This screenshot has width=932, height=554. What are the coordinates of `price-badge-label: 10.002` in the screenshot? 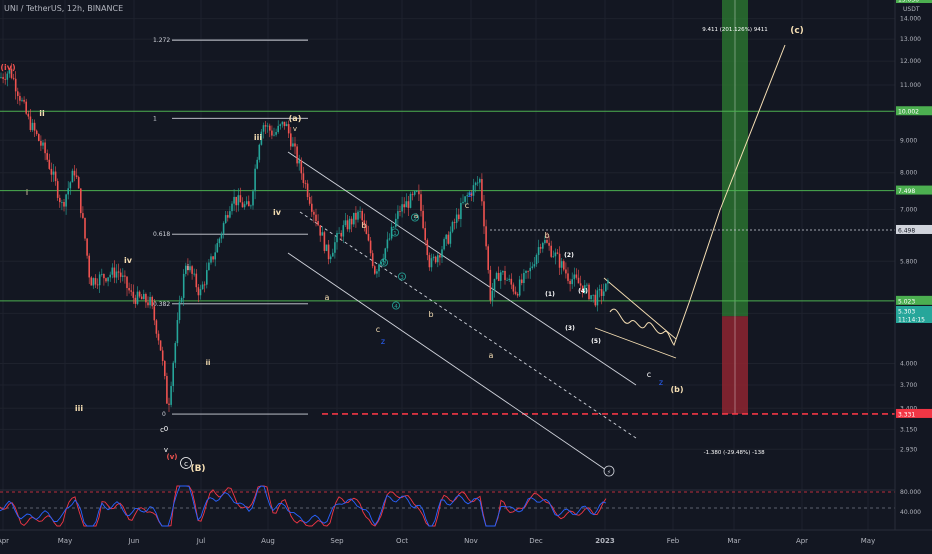 It's located at (908, 112).